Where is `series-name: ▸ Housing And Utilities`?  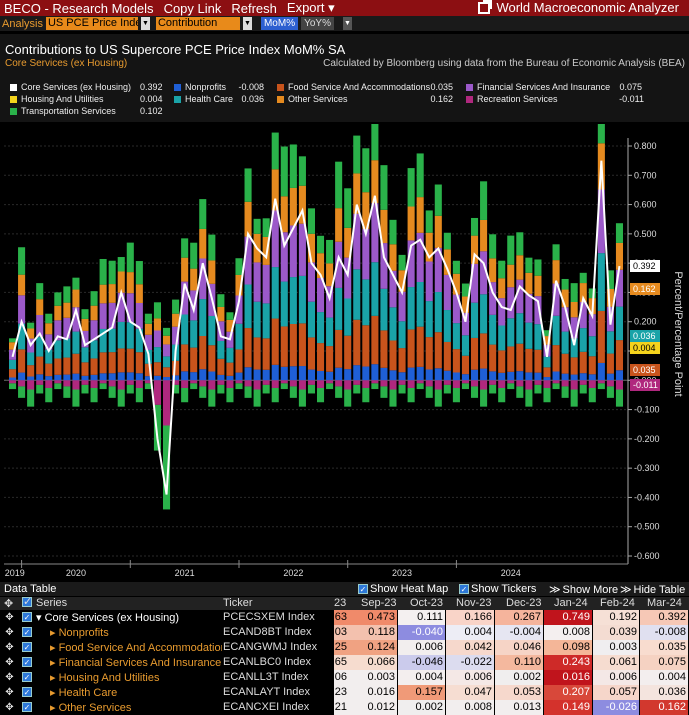 series-name: ▸ Housing And Utilities is located at coordinates (136, 677).